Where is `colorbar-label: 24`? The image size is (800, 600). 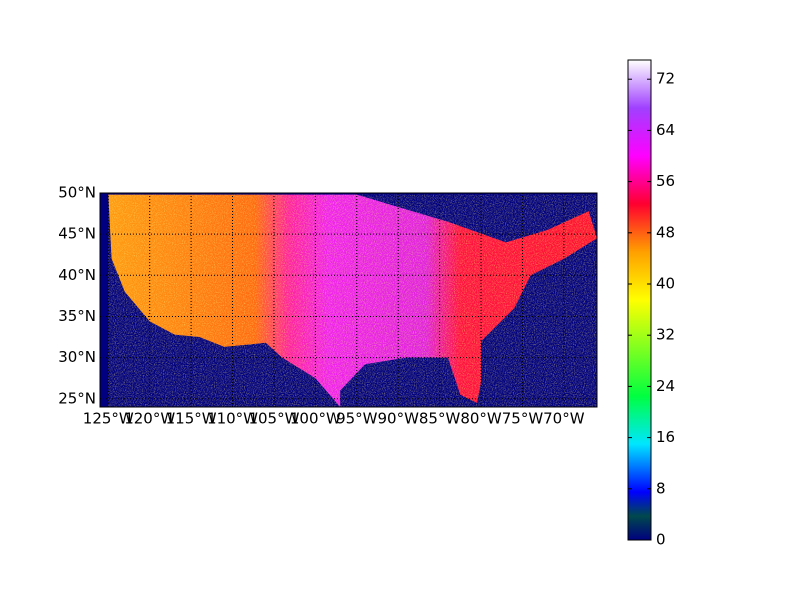
colorbar-label: 24 is located at coordinates (665, 386).